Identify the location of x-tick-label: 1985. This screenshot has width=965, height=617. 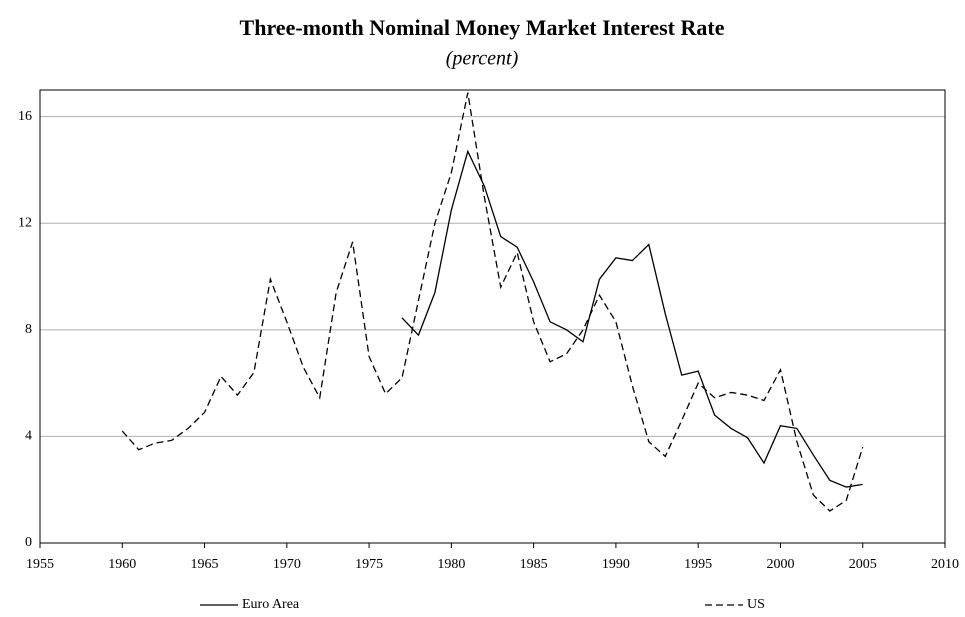
(534, 564).